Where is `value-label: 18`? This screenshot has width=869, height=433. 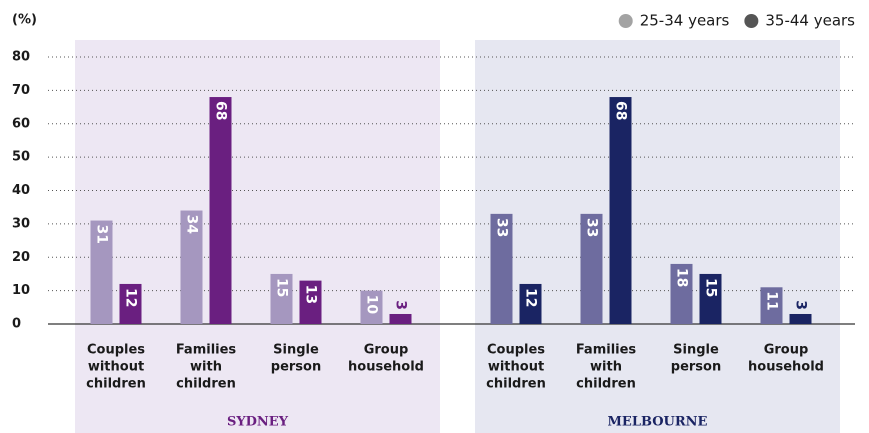
value-label: 18 is located at coordinates (682, 277).